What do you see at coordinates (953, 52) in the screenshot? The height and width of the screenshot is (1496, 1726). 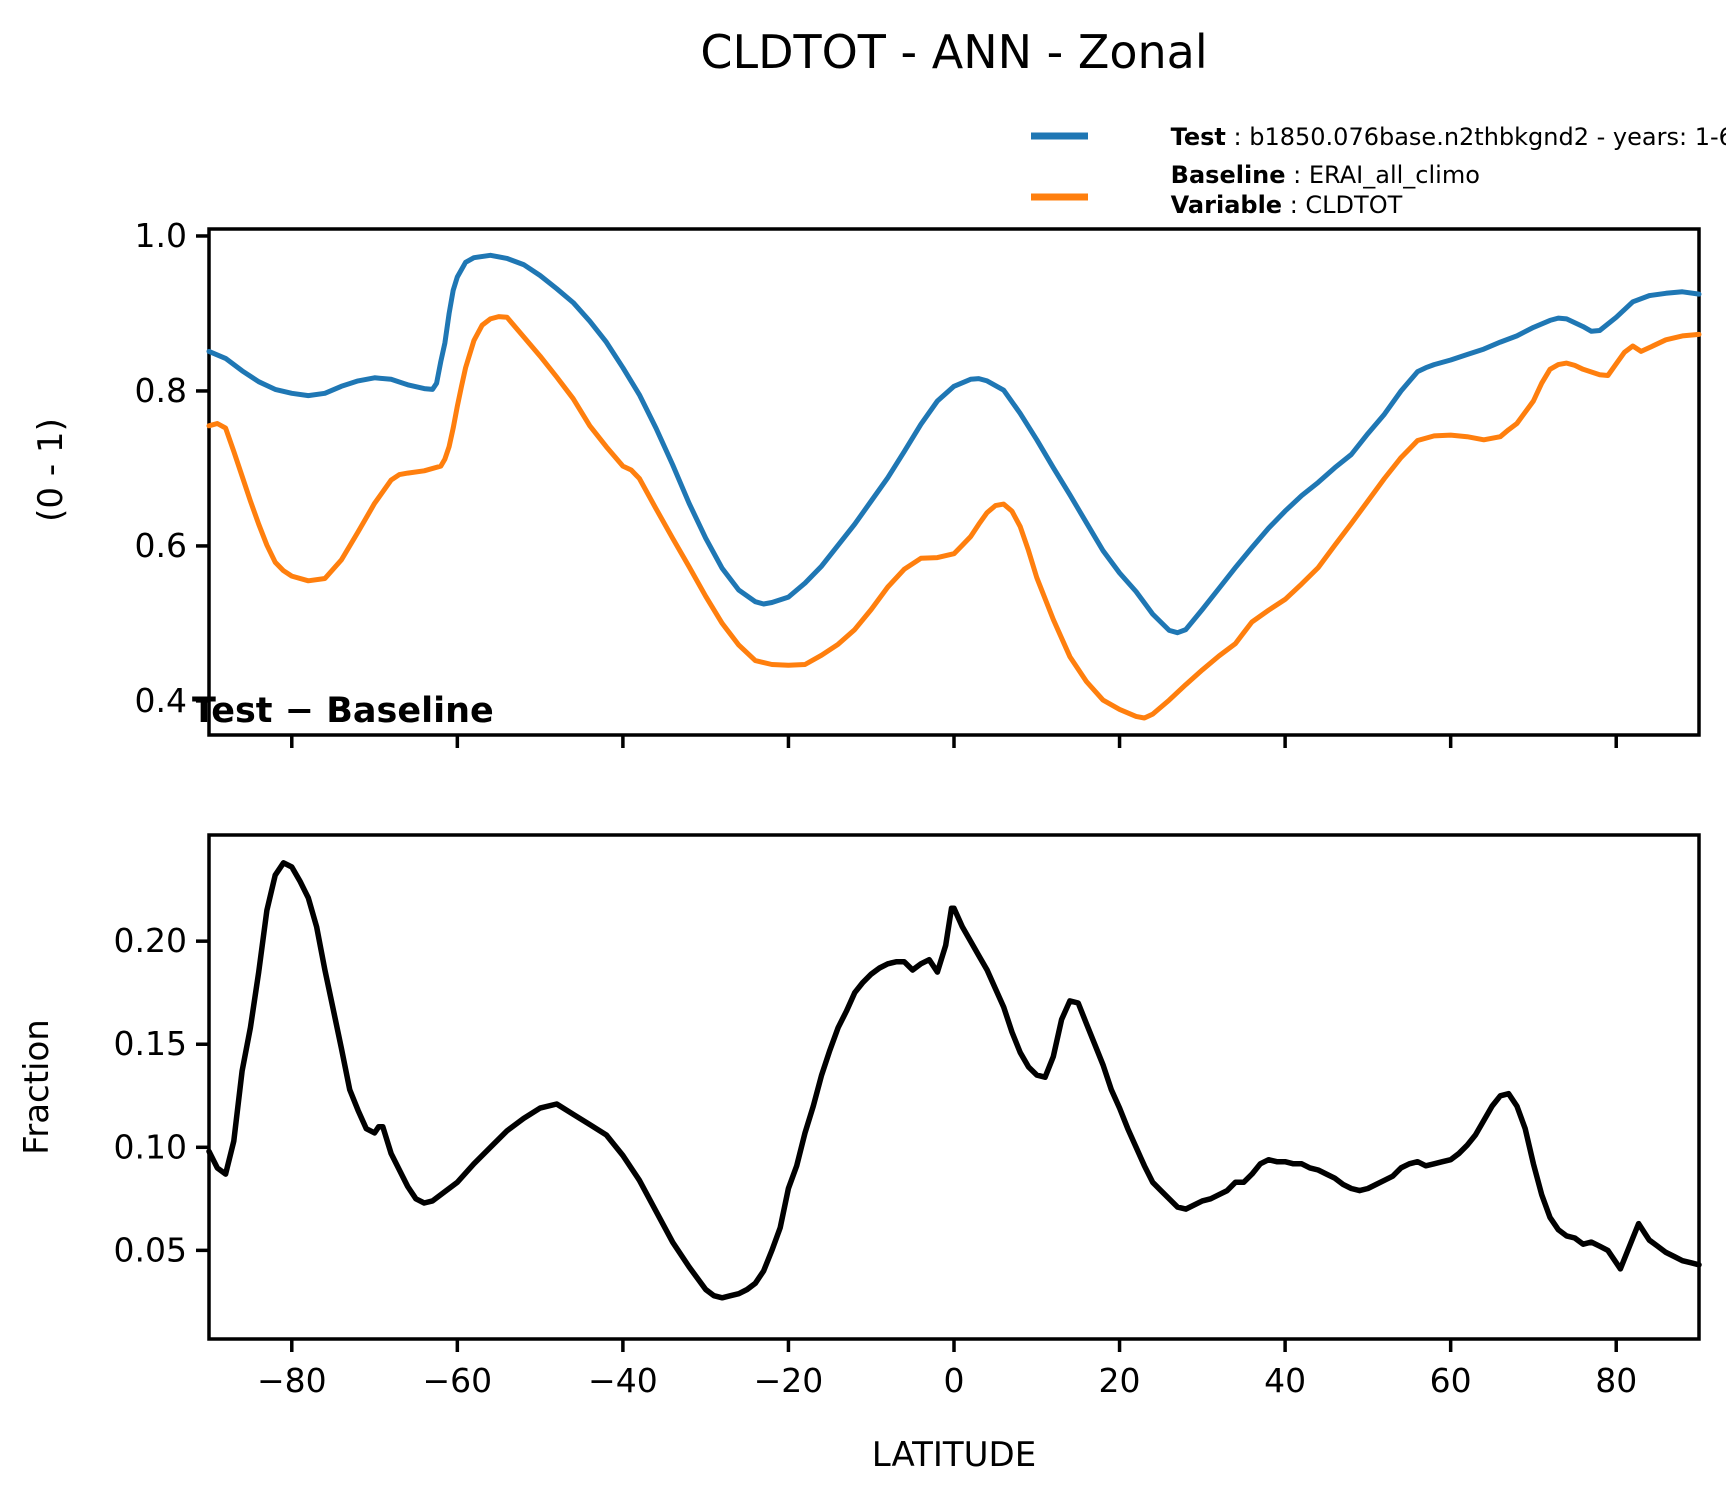 I see `page-title: CLDTOT - ANN - Zonal` at bounding box center [953, 52].